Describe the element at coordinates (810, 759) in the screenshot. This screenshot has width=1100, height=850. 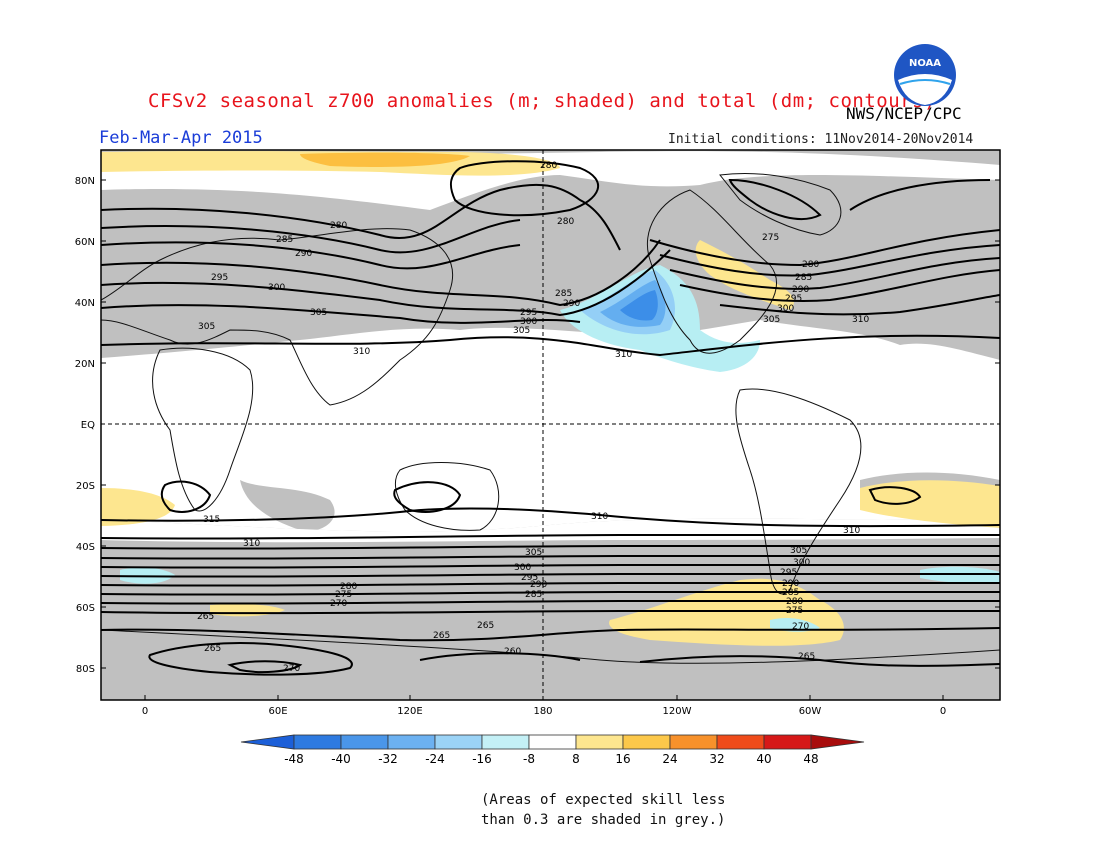
I see `colorbar-tick: 48` at that location.